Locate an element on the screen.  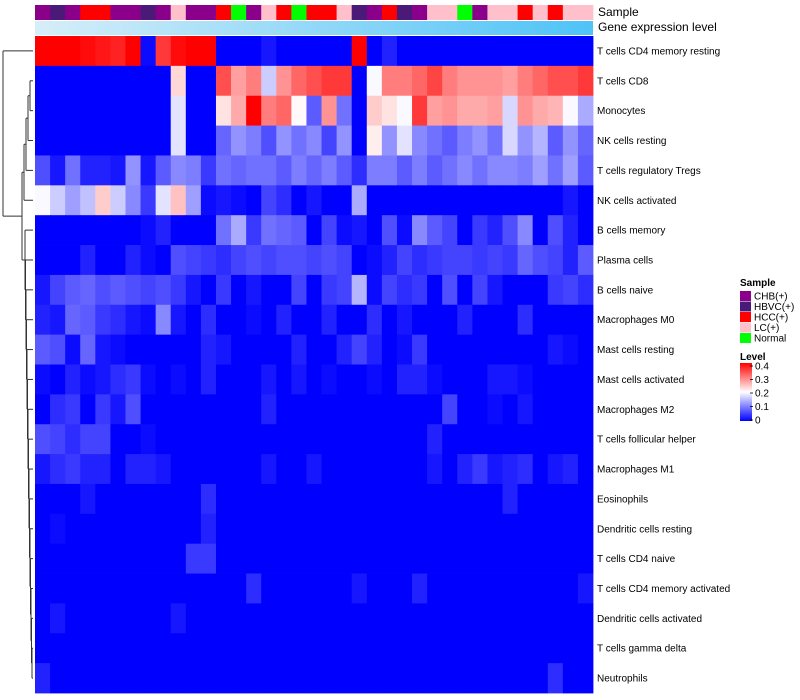
sample-legend-label: CHB(+) is located at coordinates (771, 297).